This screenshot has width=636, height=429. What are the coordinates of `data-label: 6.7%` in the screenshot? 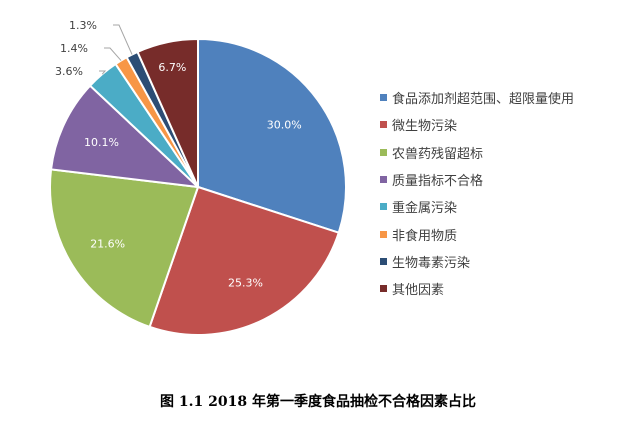 It's located at (172, 67).